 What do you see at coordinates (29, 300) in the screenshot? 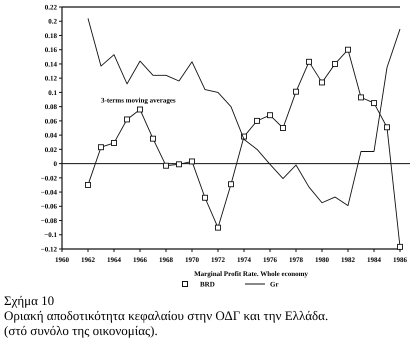
I see `text: Σχήμα 10` at bounding box center [29, 300].